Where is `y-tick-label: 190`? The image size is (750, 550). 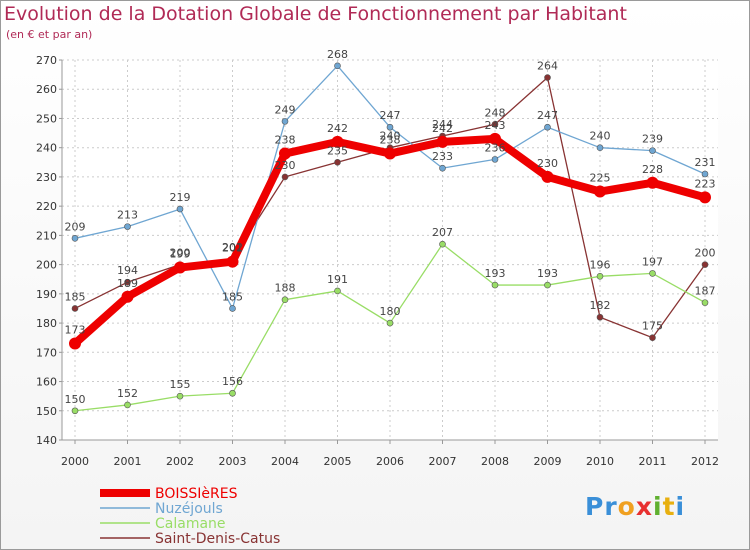
y-tick-label: 190 is located at coordinates (46, 294).